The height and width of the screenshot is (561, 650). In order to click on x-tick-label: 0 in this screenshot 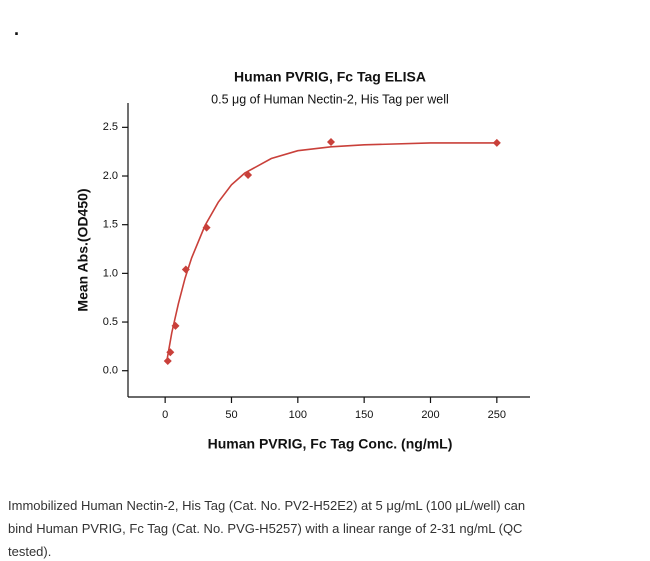, I will do `click(165, 415)`.